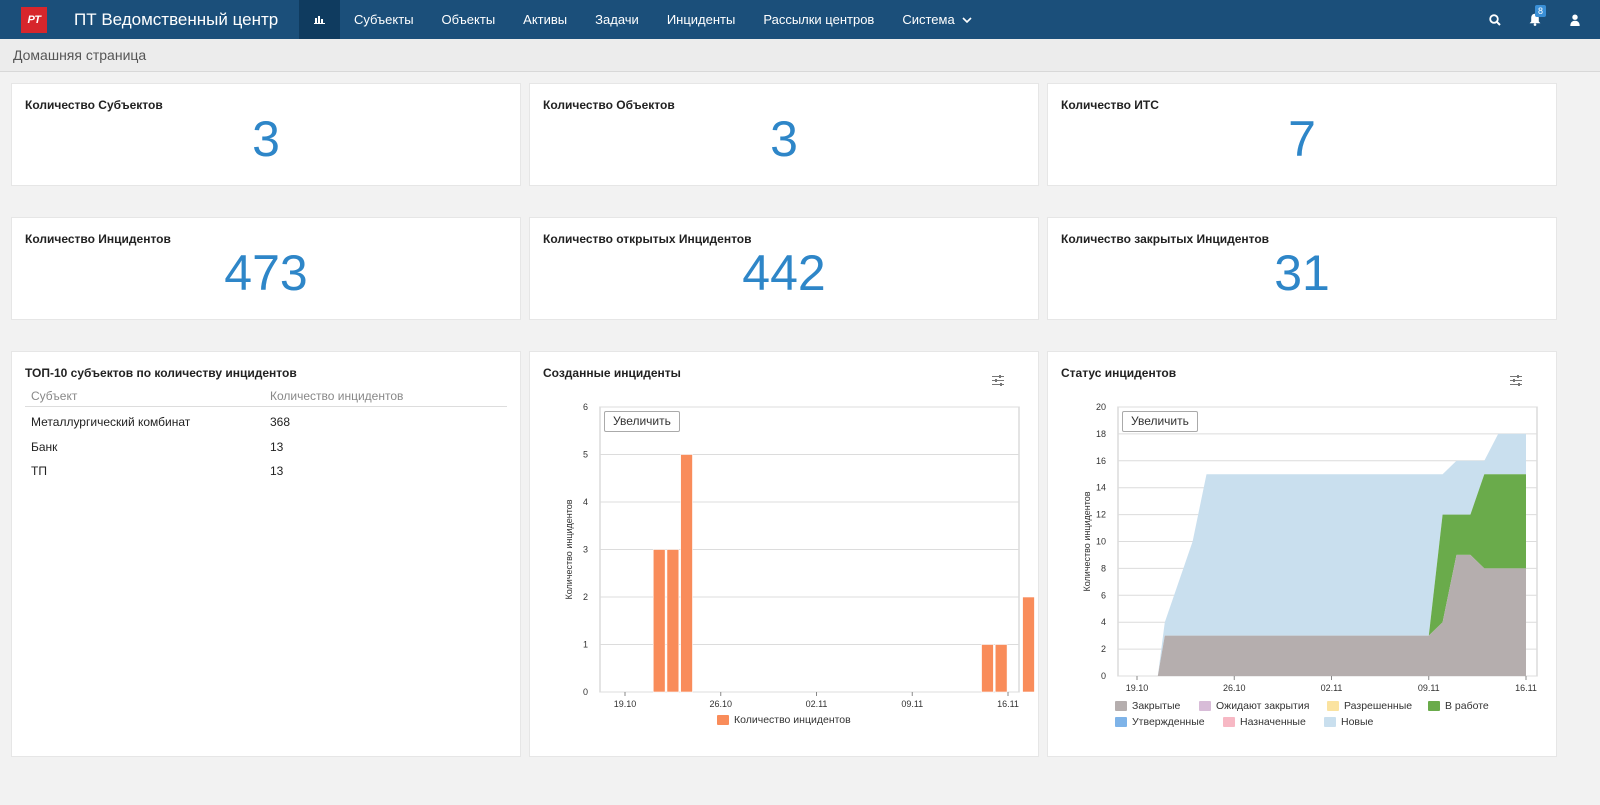  I want to click on legend-label: Назначенные, so click(1273, 722).